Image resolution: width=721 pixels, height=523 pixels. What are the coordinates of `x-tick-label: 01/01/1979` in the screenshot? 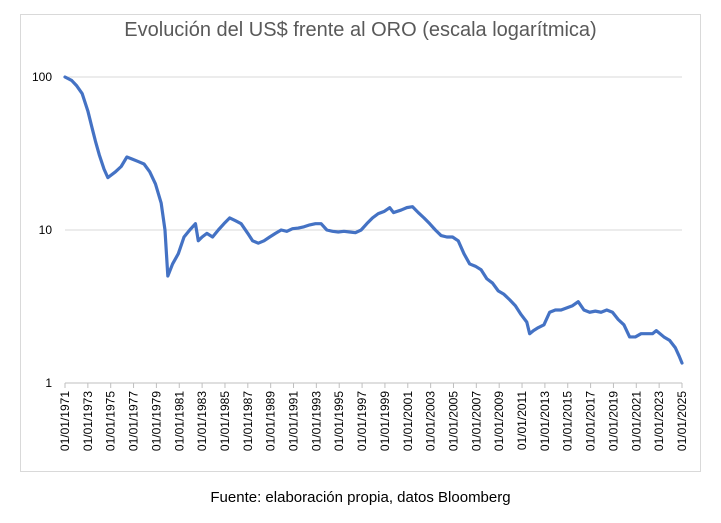 It's located at (156, 421).